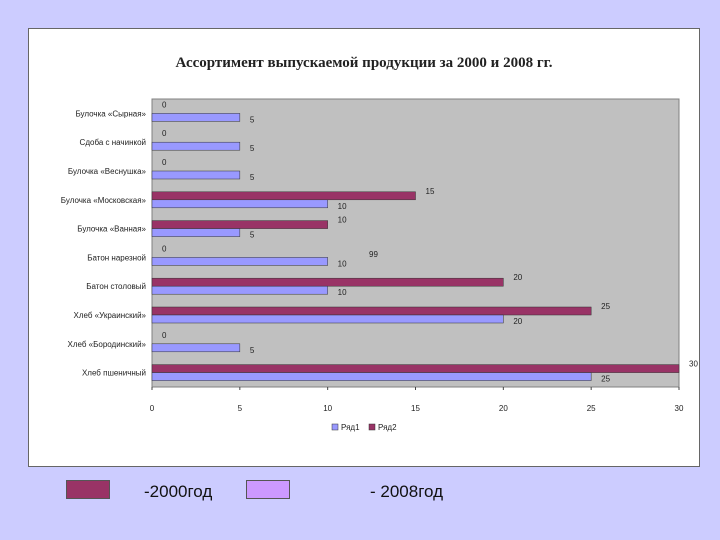 The width and height of the screenshot is (720, 540). I want to click on x-tick-label: 0, so click(152, 408).